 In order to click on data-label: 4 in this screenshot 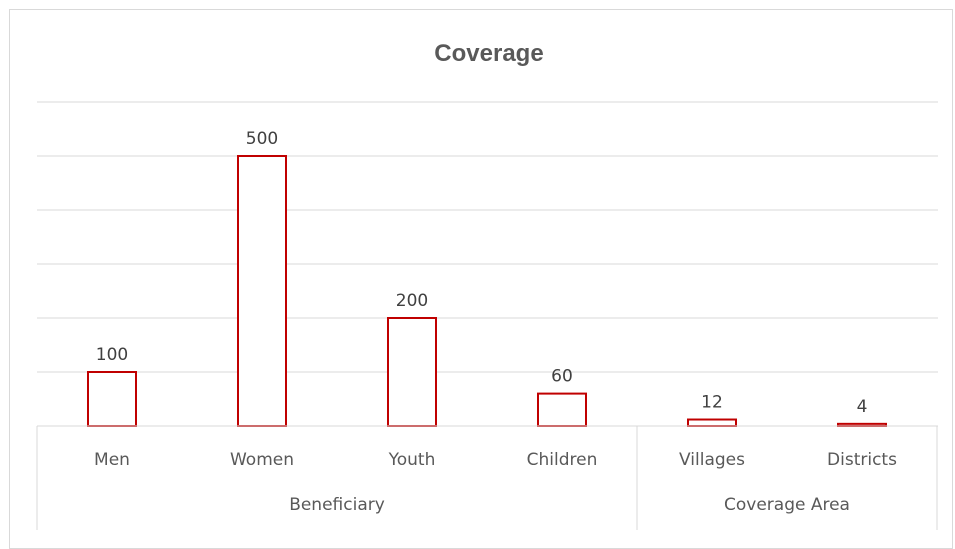, I will do `click(862, 407)`.